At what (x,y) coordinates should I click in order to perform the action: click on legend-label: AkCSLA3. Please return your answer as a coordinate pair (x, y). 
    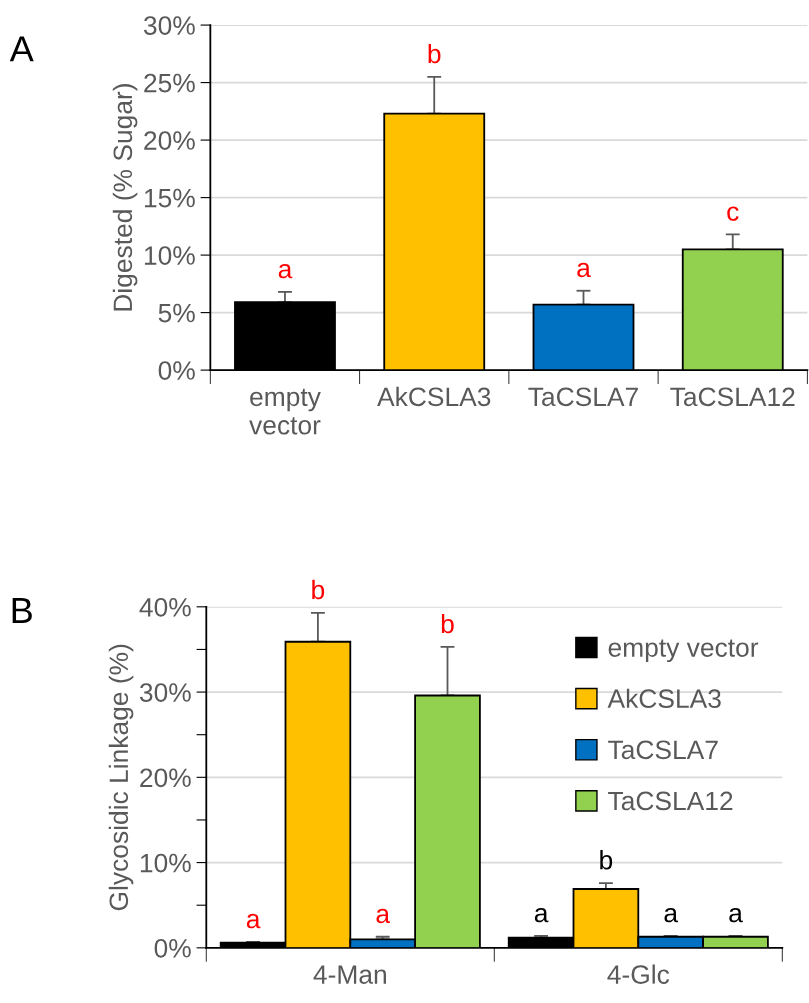
    Looking at the image, I should click on (664, 698).